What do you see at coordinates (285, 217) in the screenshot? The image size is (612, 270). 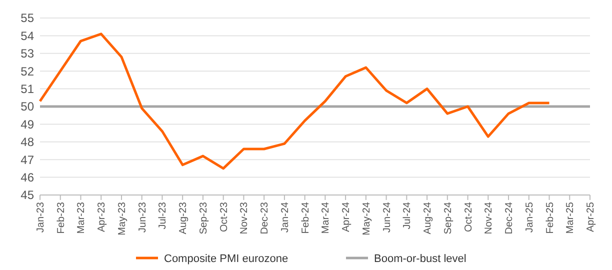 I see `x-tick-label: Jan-24` at bounding box center [285, 217].